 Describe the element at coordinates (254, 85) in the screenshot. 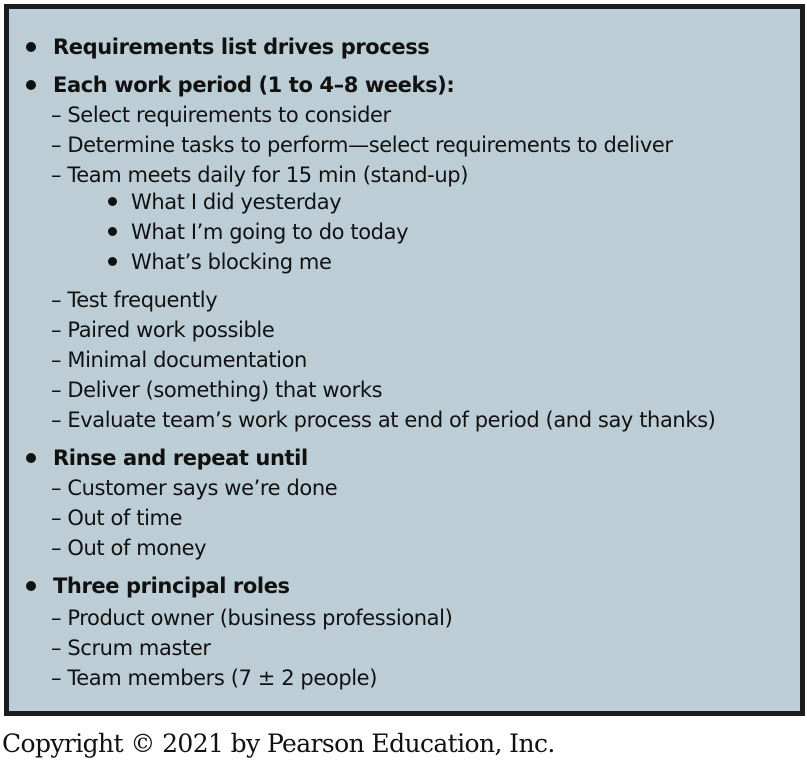

I see `section-heading: Each work period (1 to 4–8 weeks):` at that location.